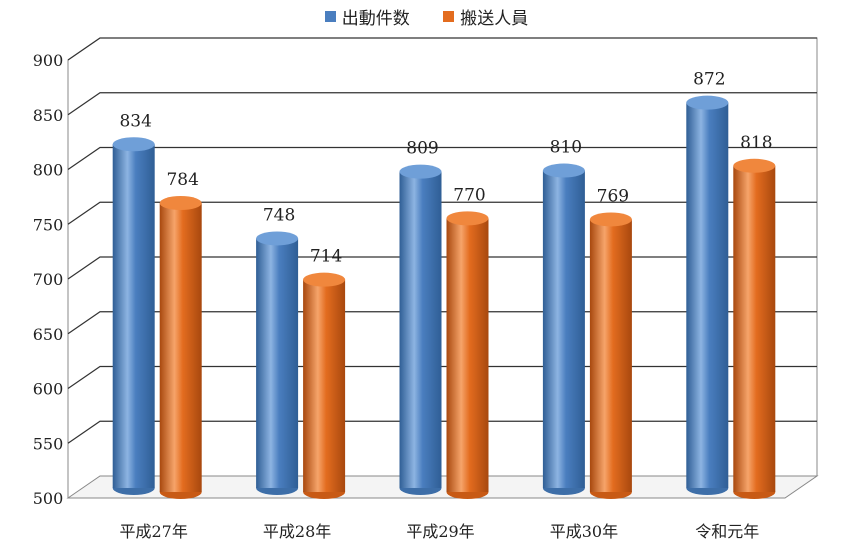 Image resolution: width=853 pixels, height=552 pixels. What do you see at coordinates (727, 531) in the screenshot?
I see `x-tick-label: 令和元年` at bounding box center [727, 531].